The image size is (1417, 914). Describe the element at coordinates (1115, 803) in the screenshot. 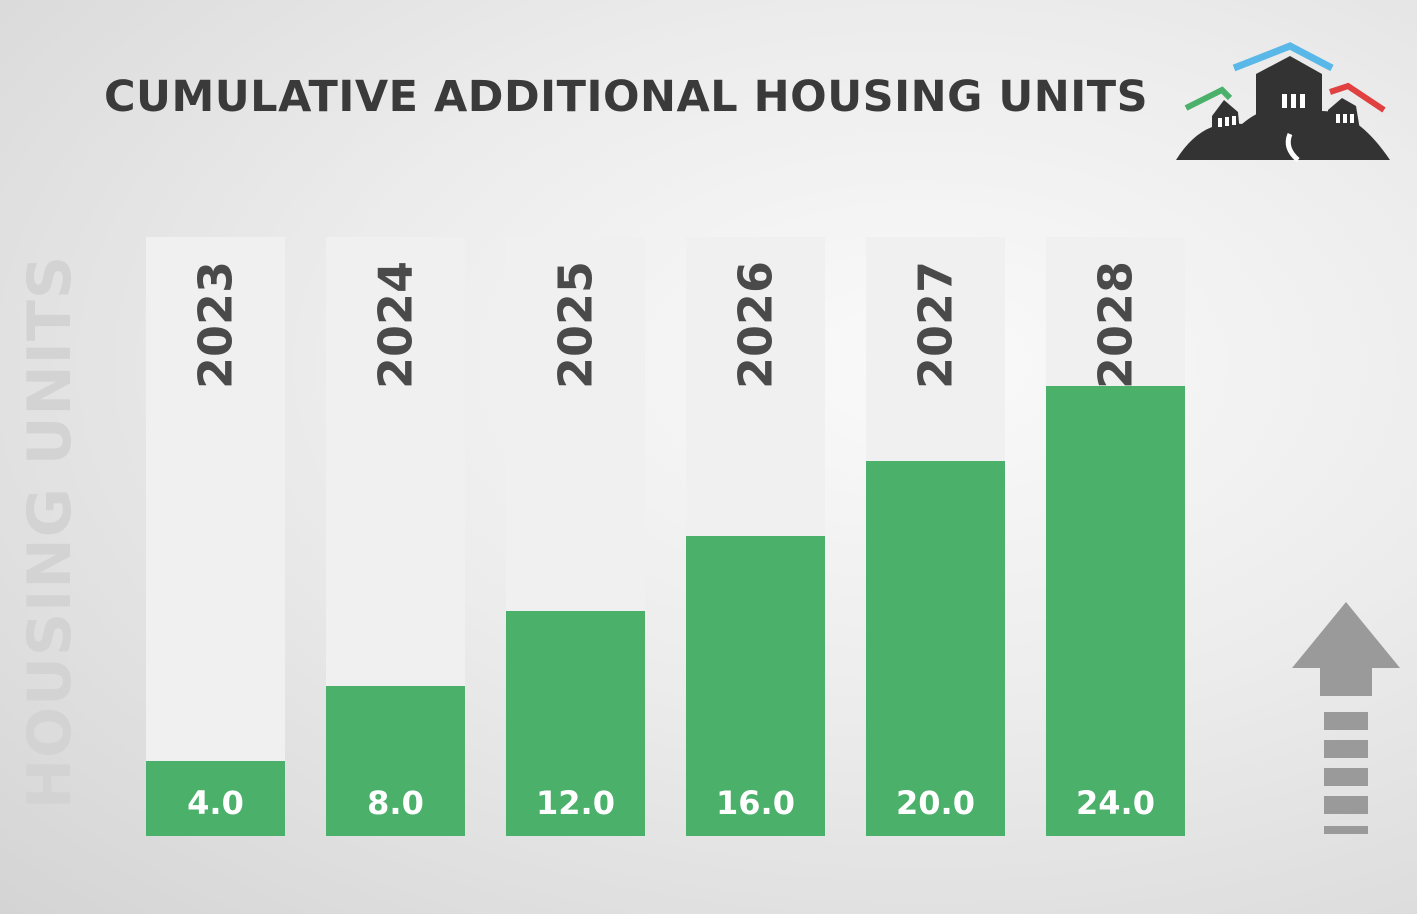

I see `value-label-2028: 24.0` at that location.